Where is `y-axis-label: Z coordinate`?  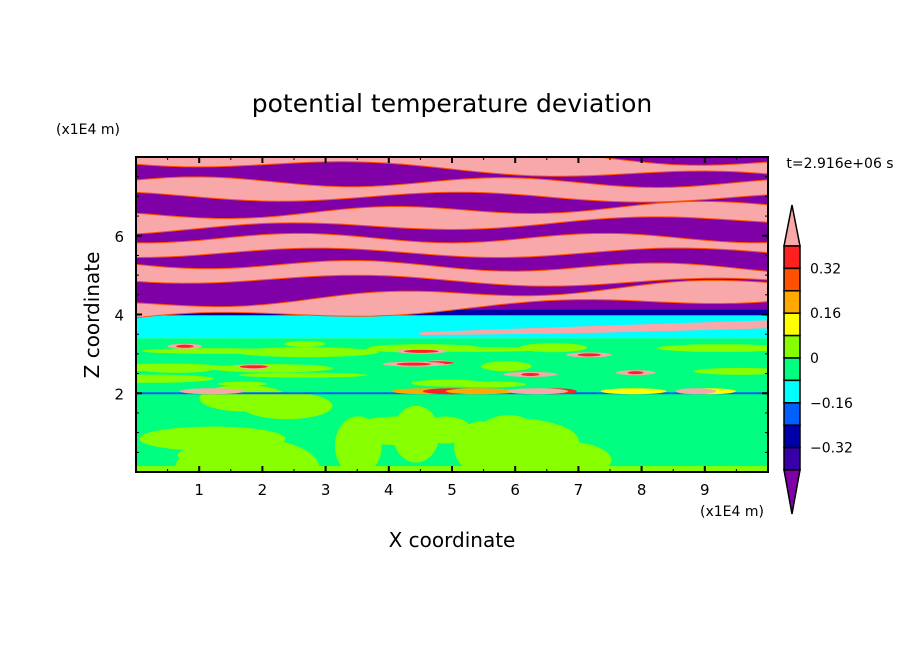
y-axis-label: Z coordinate is located at coordinates (92, 315).